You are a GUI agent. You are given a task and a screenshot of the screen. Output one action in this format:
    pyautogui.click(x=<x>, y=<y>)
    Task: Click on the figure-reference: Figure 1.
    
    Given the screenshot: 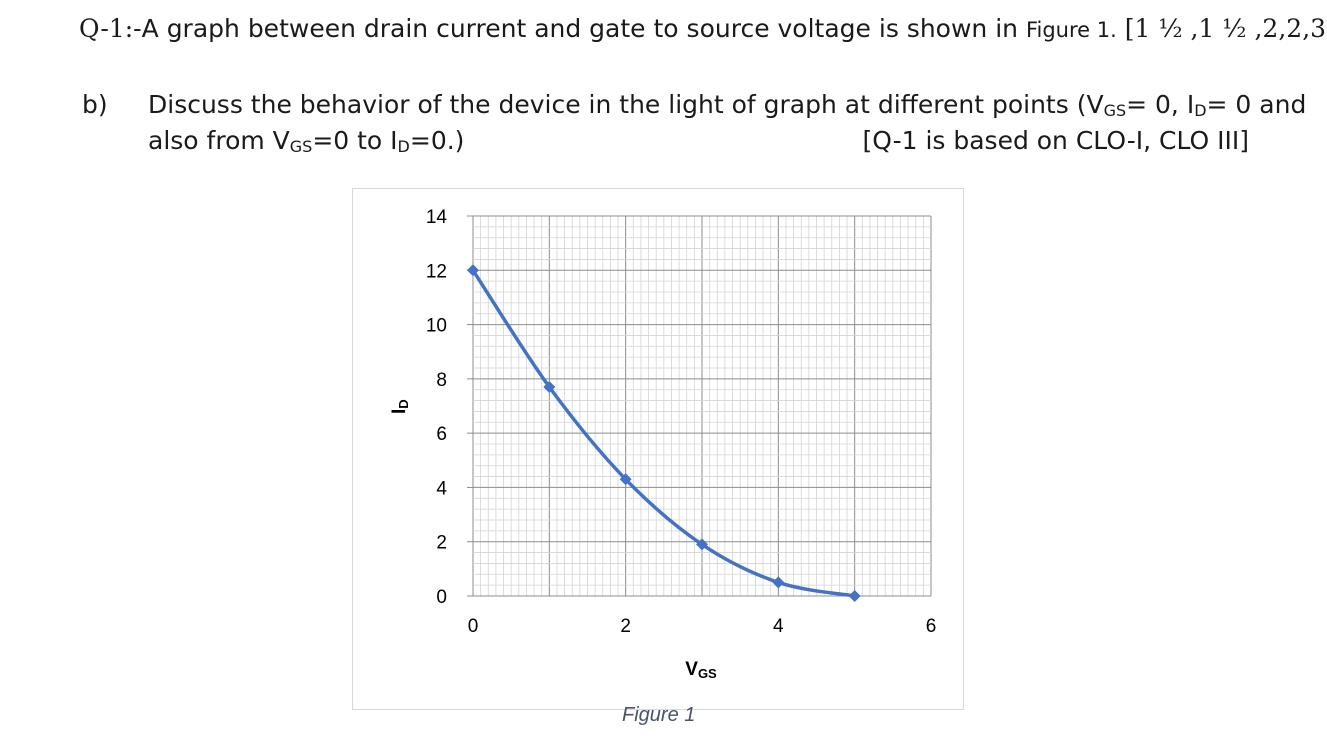 What is the action you would take?
    pyautogui.click(x=1071, y=30)
    